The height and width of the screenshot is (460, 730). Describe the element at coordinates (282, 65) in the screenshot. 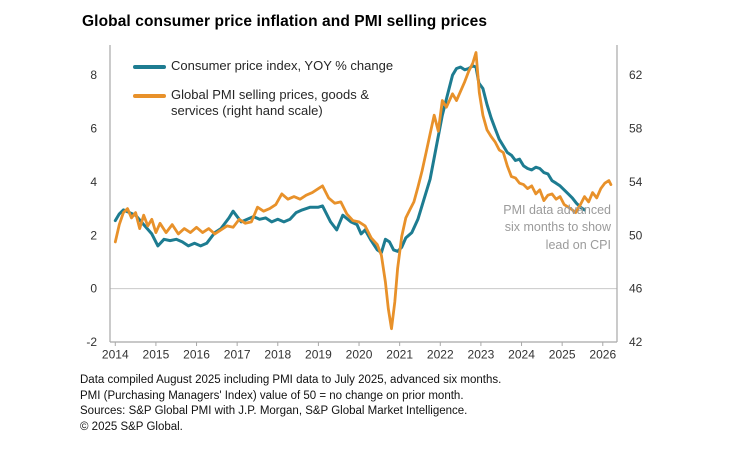

I see `legend-label-cpi: Consumer price index, YOY % change` at that location.